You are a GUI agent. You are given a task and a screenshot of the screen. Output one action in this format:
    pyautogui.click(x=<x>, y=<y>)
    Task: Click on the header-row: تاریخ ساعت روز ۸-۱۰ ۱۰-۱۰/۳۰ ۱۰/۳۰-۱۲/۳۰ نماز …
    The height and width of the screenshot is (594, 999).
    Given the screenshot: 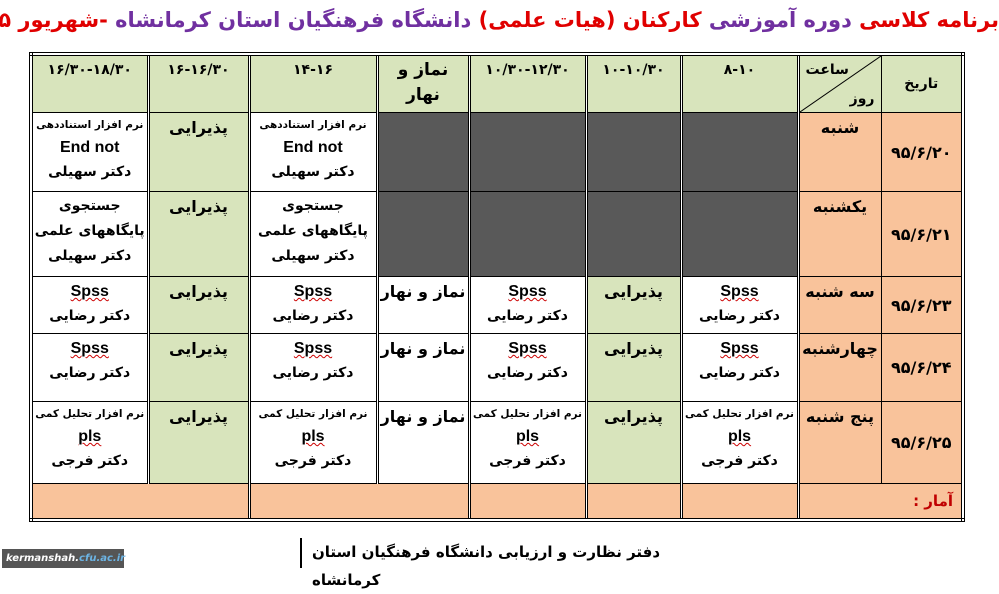 What is the action you would take?
    pyautogui.click(x=496, y=83)
    